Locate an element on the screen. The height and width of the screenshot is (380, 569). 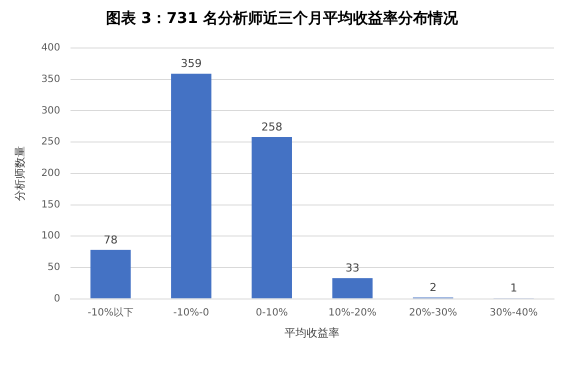
x-tick-label: 10%-20% is located at coordinates (352, 312).